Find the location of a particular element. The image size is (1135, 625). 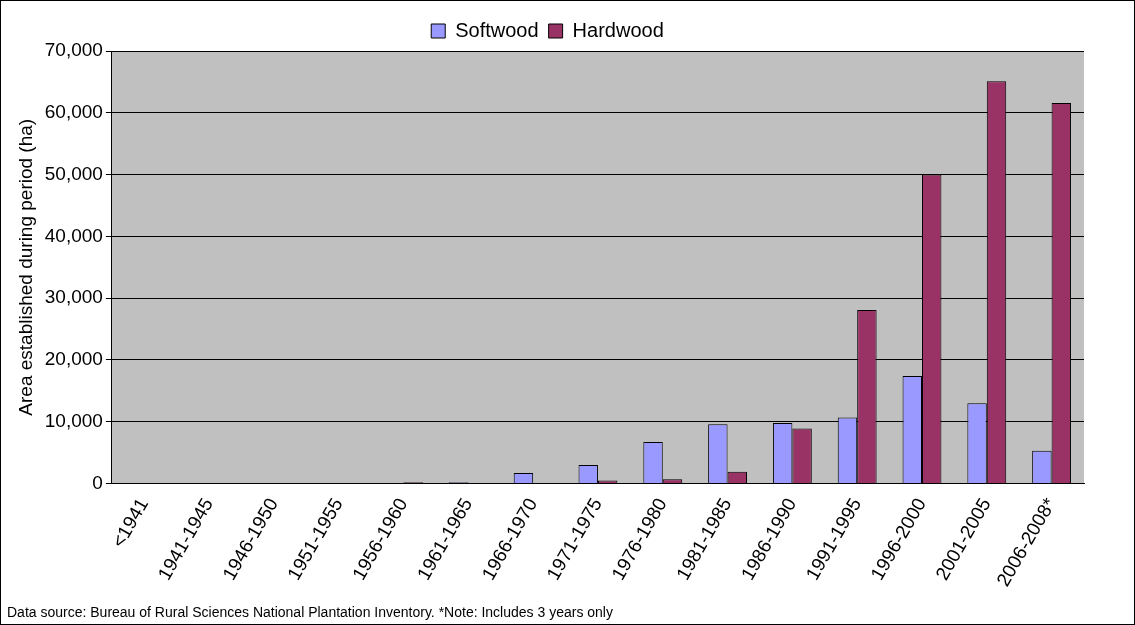

y-tick-label: 50,000 is located at coordinates (73, 173).